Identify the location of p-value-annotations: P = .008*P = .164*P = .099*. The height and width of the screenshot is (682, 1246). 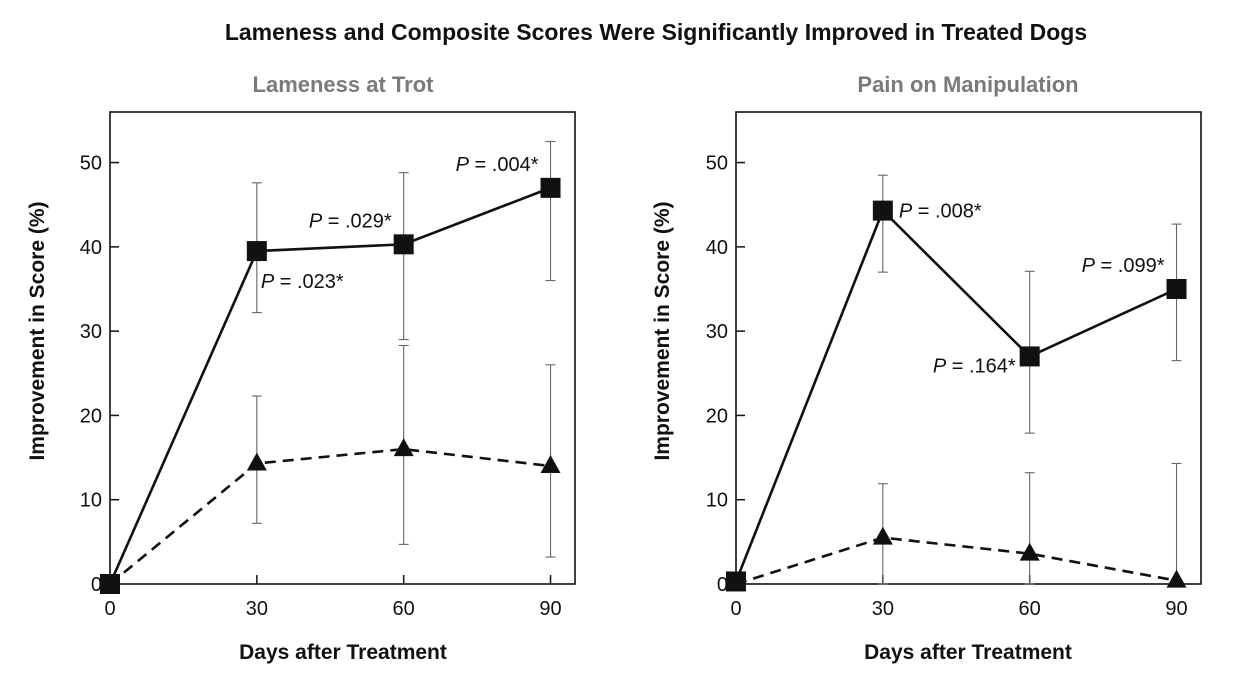
(1032, 289).